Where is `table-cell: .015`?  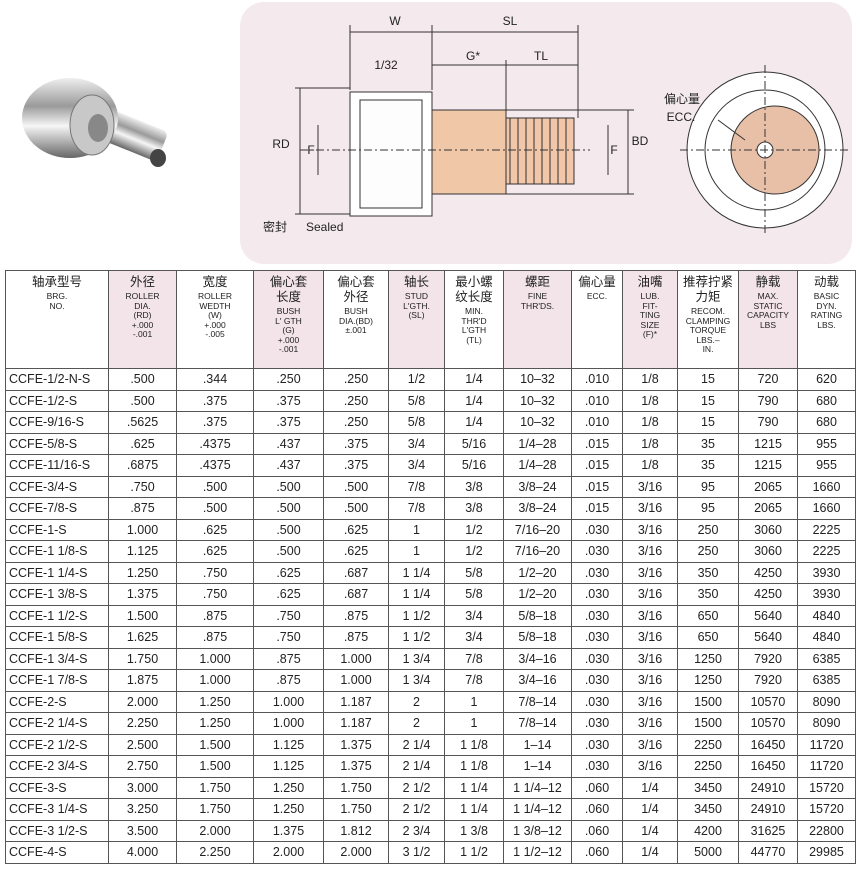 table-cell: .015 is located at coordinates (597, 508).